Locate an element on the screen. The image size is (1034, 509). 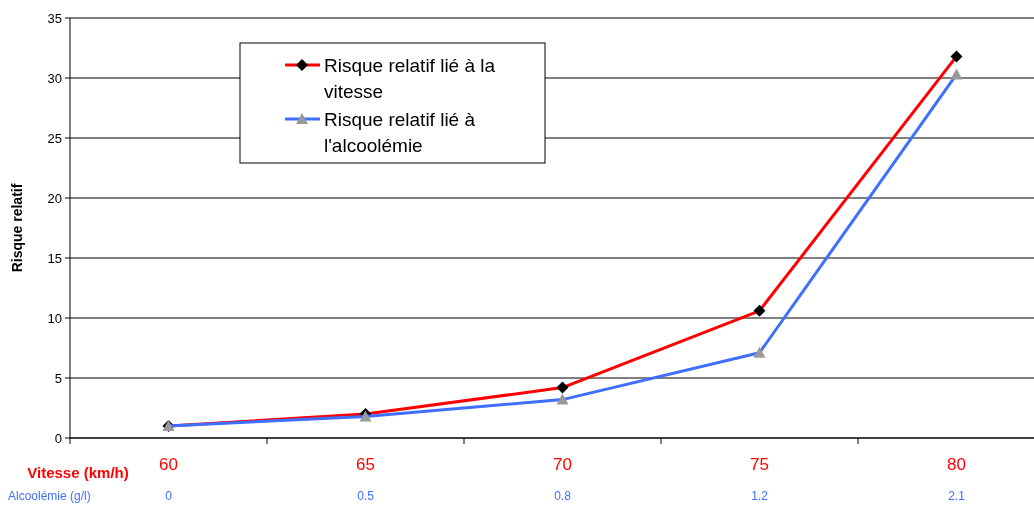
y-tick-label: 10 is located at coordinates (54, 318).